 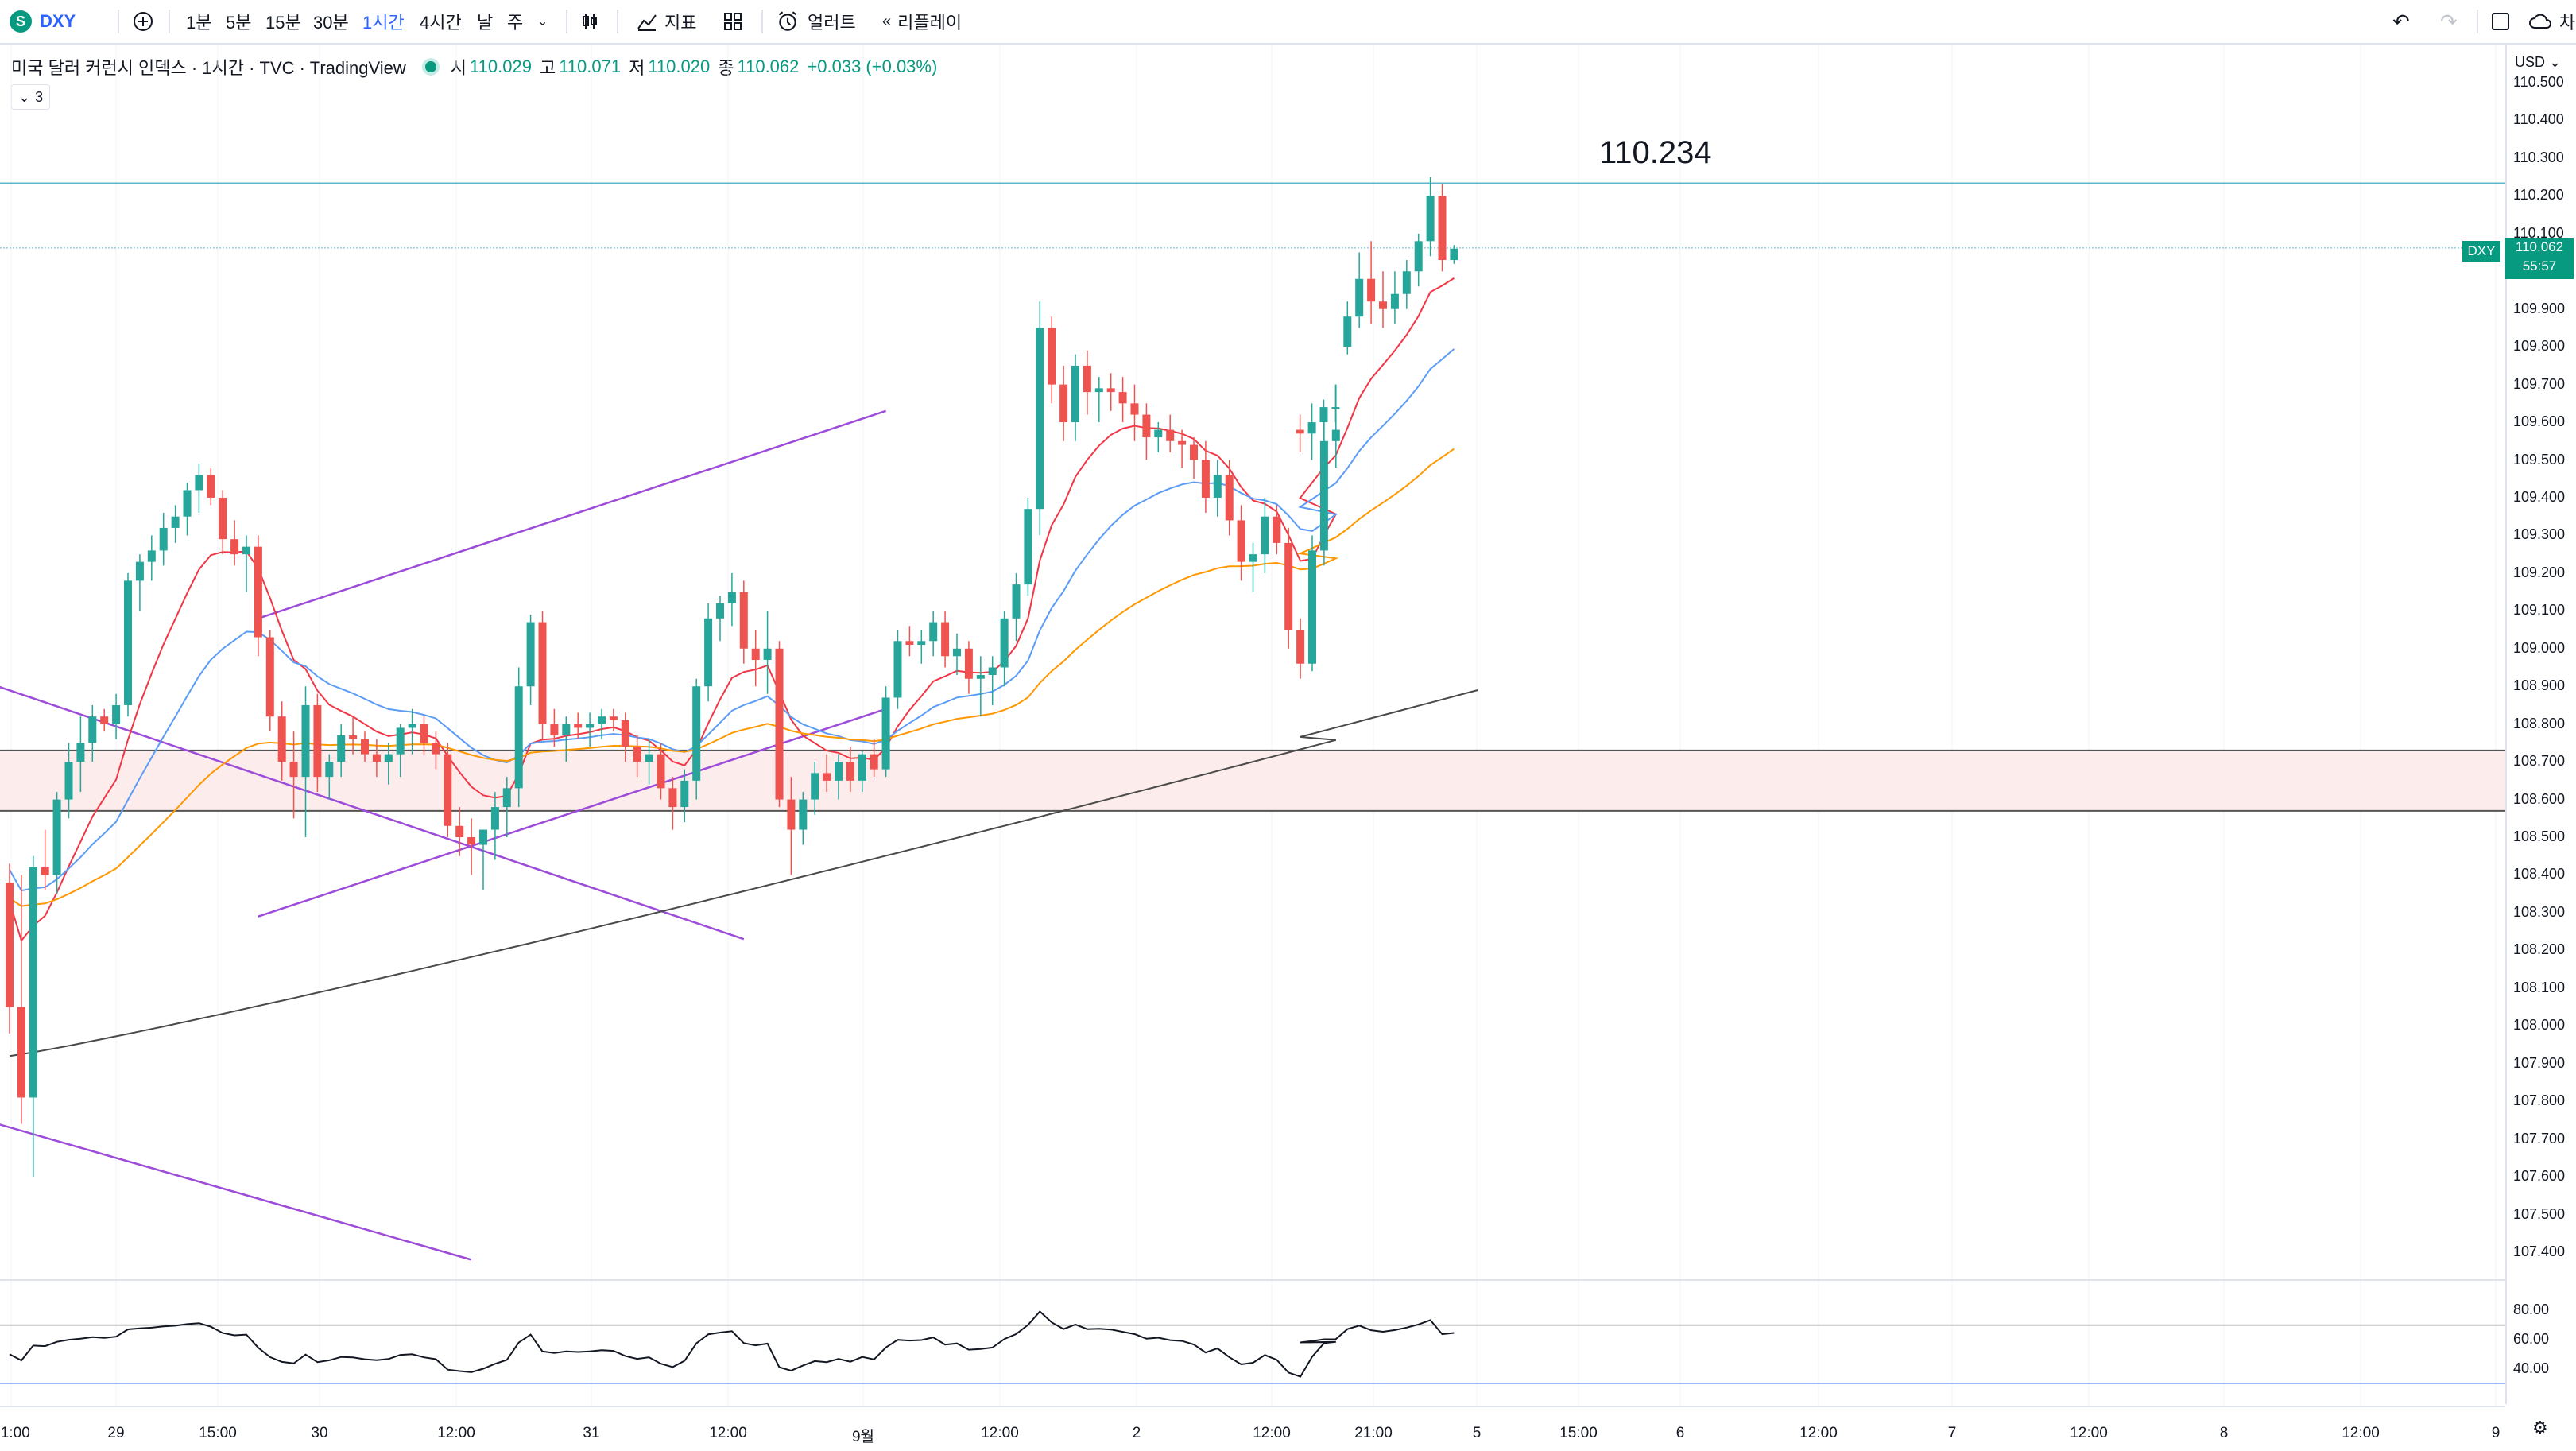 I want to click on fullscreen-button, so click(x=2500, y=22).